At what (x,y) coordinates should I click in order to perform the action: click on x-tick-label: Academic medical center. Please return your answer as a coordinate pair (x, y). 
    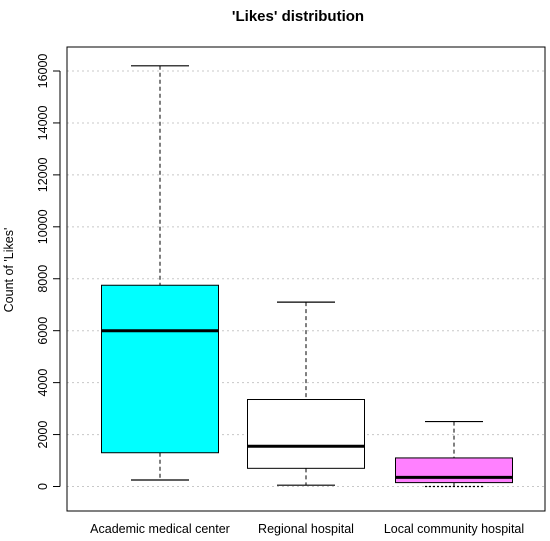
    Looking at the image, I should click on (160, 529).